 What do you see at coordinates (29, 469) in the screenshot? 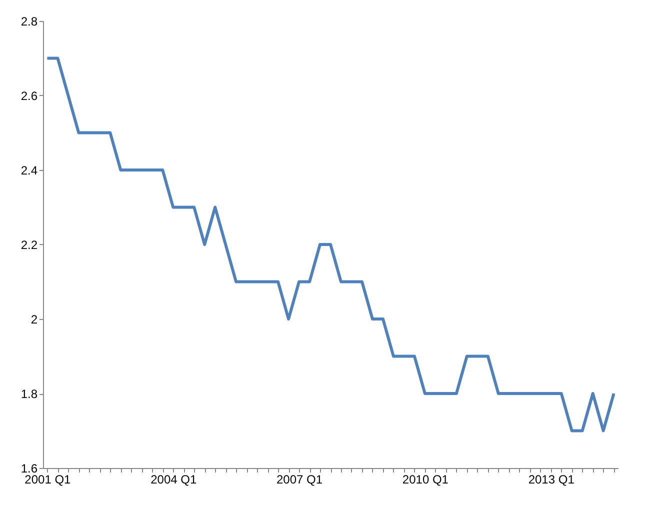
I see `y-tick-label: 1.6` at bounding box center [29, 469].